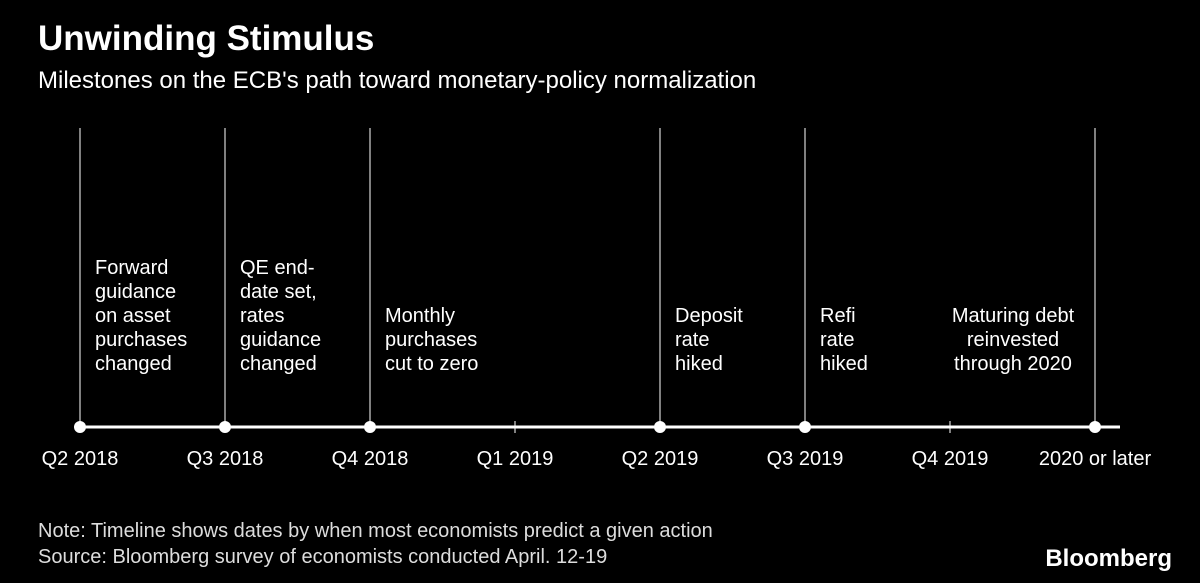 The image size is (1200, 583). I want to click on milestone-label: QE end-date set, rates guidance changed, so click(280, 316).